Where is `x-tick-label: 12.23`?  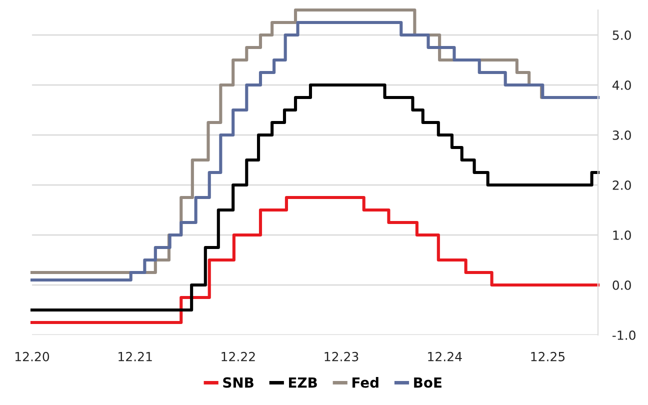
x-tick-label: 12.23 is located at coordinates (341, 357).